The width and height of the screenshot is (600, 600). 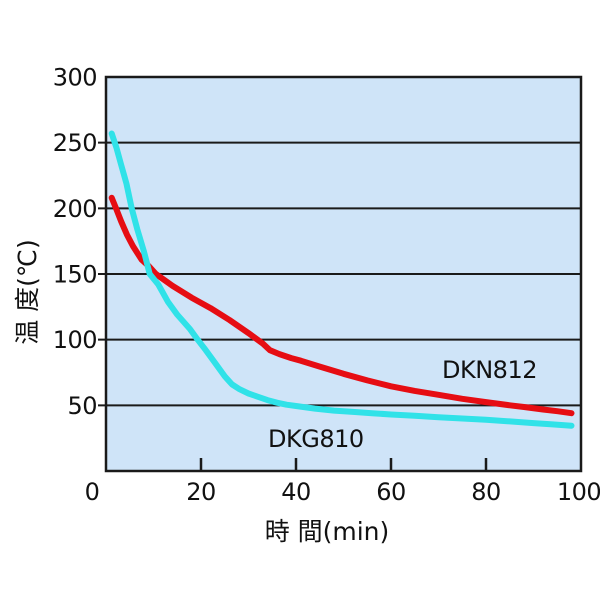 What do you see at coordinates (75, 209) in the screenshot?
I see `y-tick-label: 200` at bounding box center [75, 209].